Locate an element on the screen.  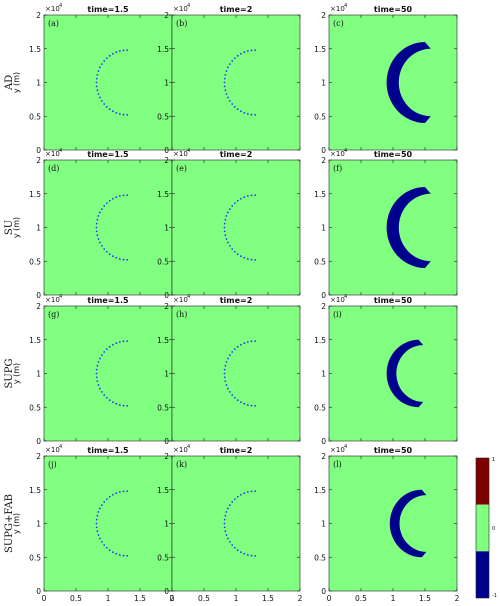
panel-d: (d)time=1.5×10 400.511.52y (m) is located at coordinates (92, 224).